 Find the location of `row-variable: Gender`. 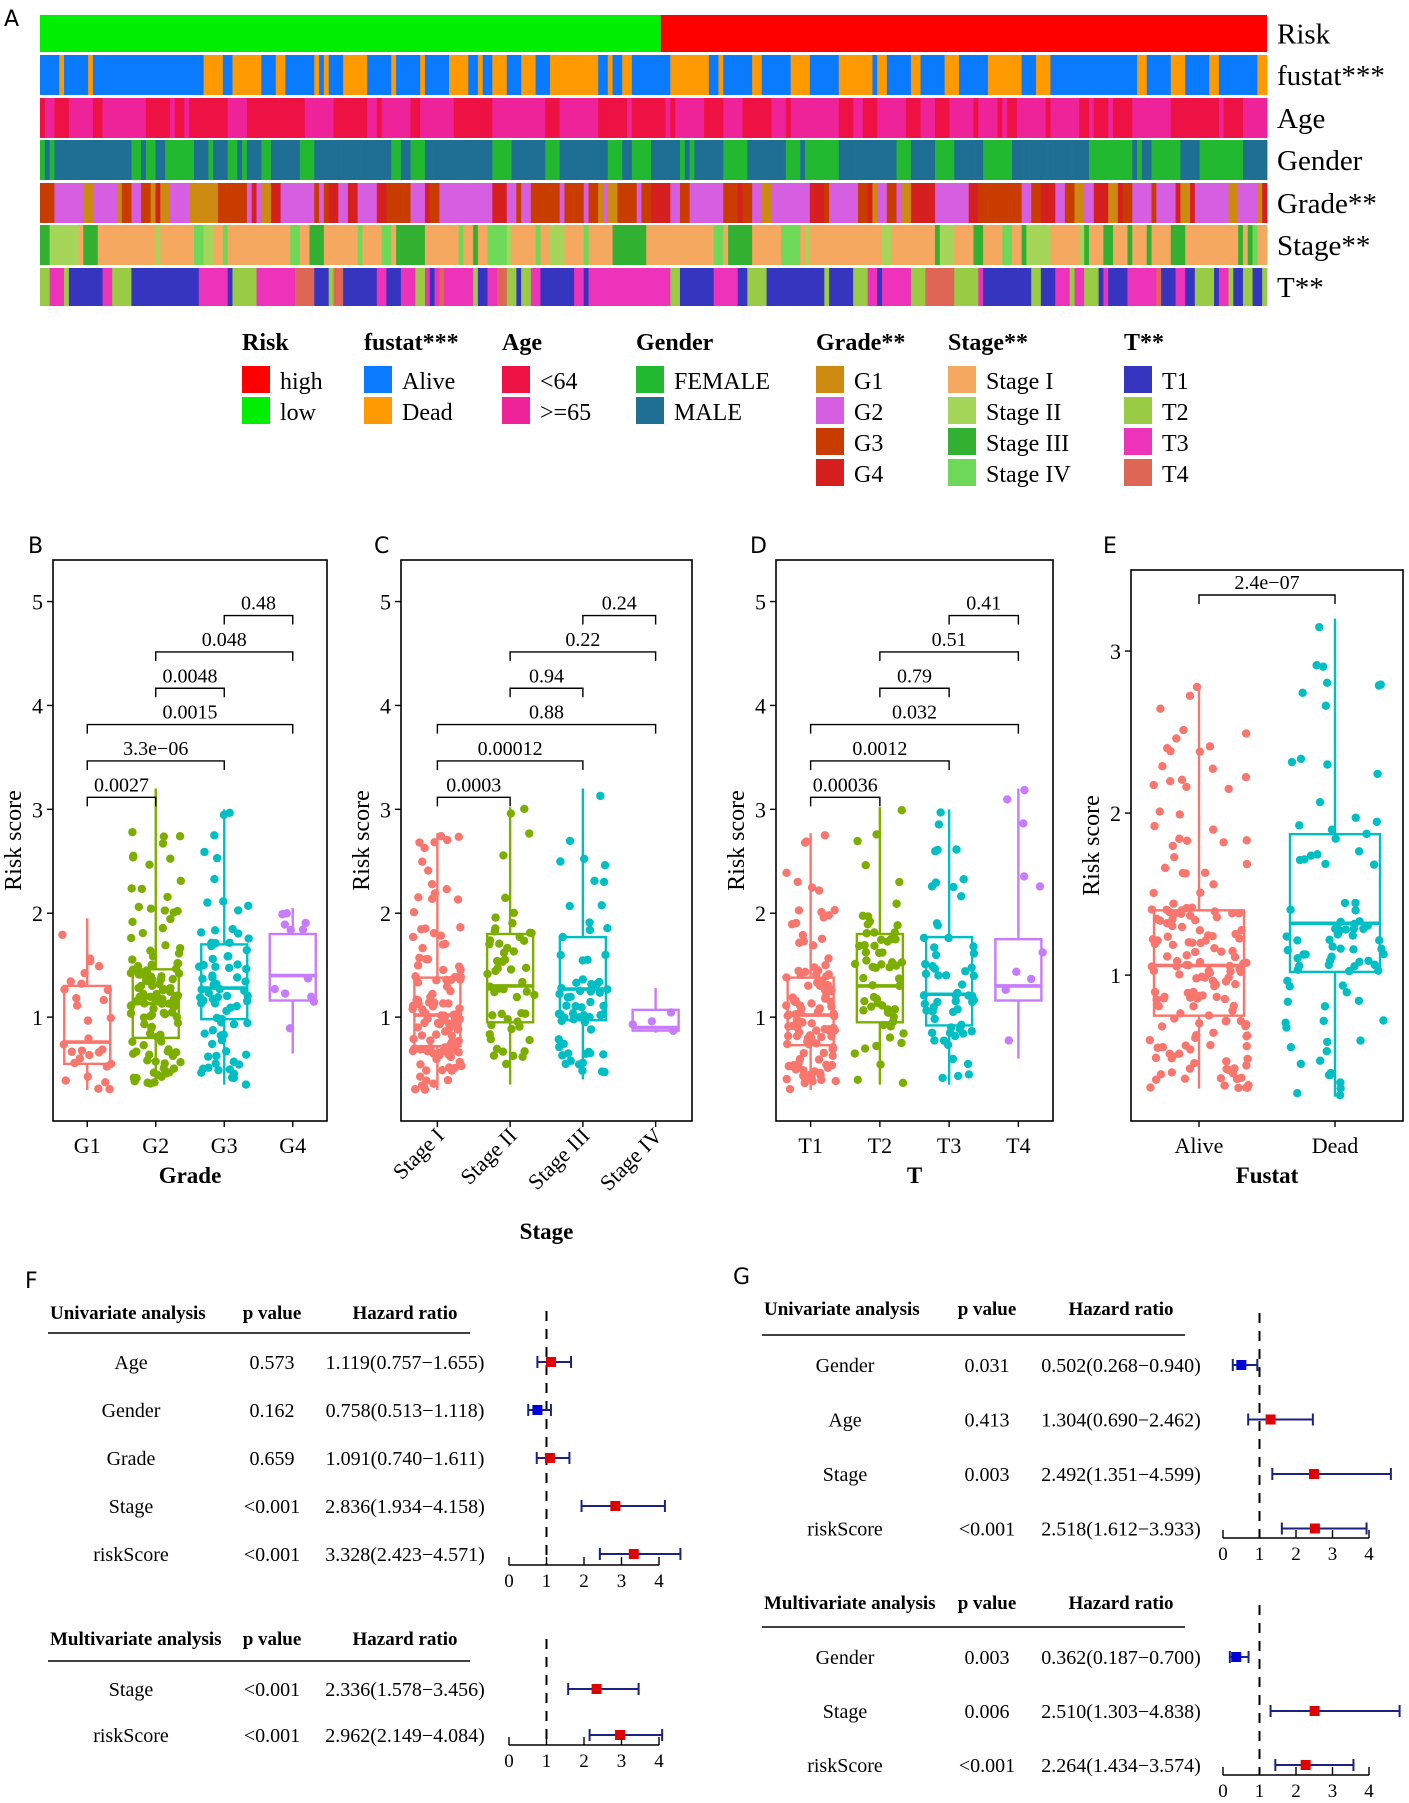

row-variable: Gender is located at coordinates (131, 1411).